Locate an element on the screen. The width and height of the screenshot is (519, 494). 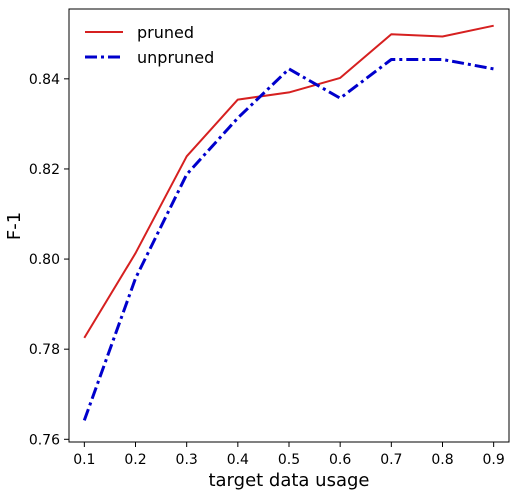
x-tick-label: 0.9 is located at coordinates (494, 460).